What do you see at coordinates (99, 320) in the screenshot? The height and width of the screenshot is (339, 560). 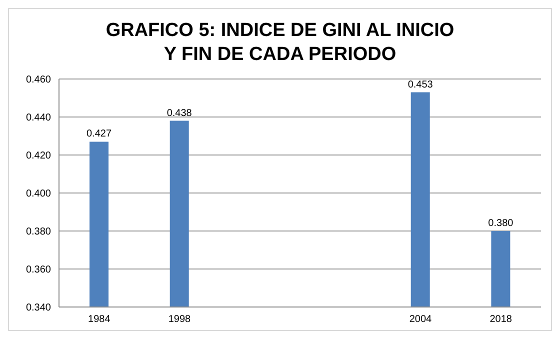 I see `x-tick-label: 1984` at bounding box center [99, 320].